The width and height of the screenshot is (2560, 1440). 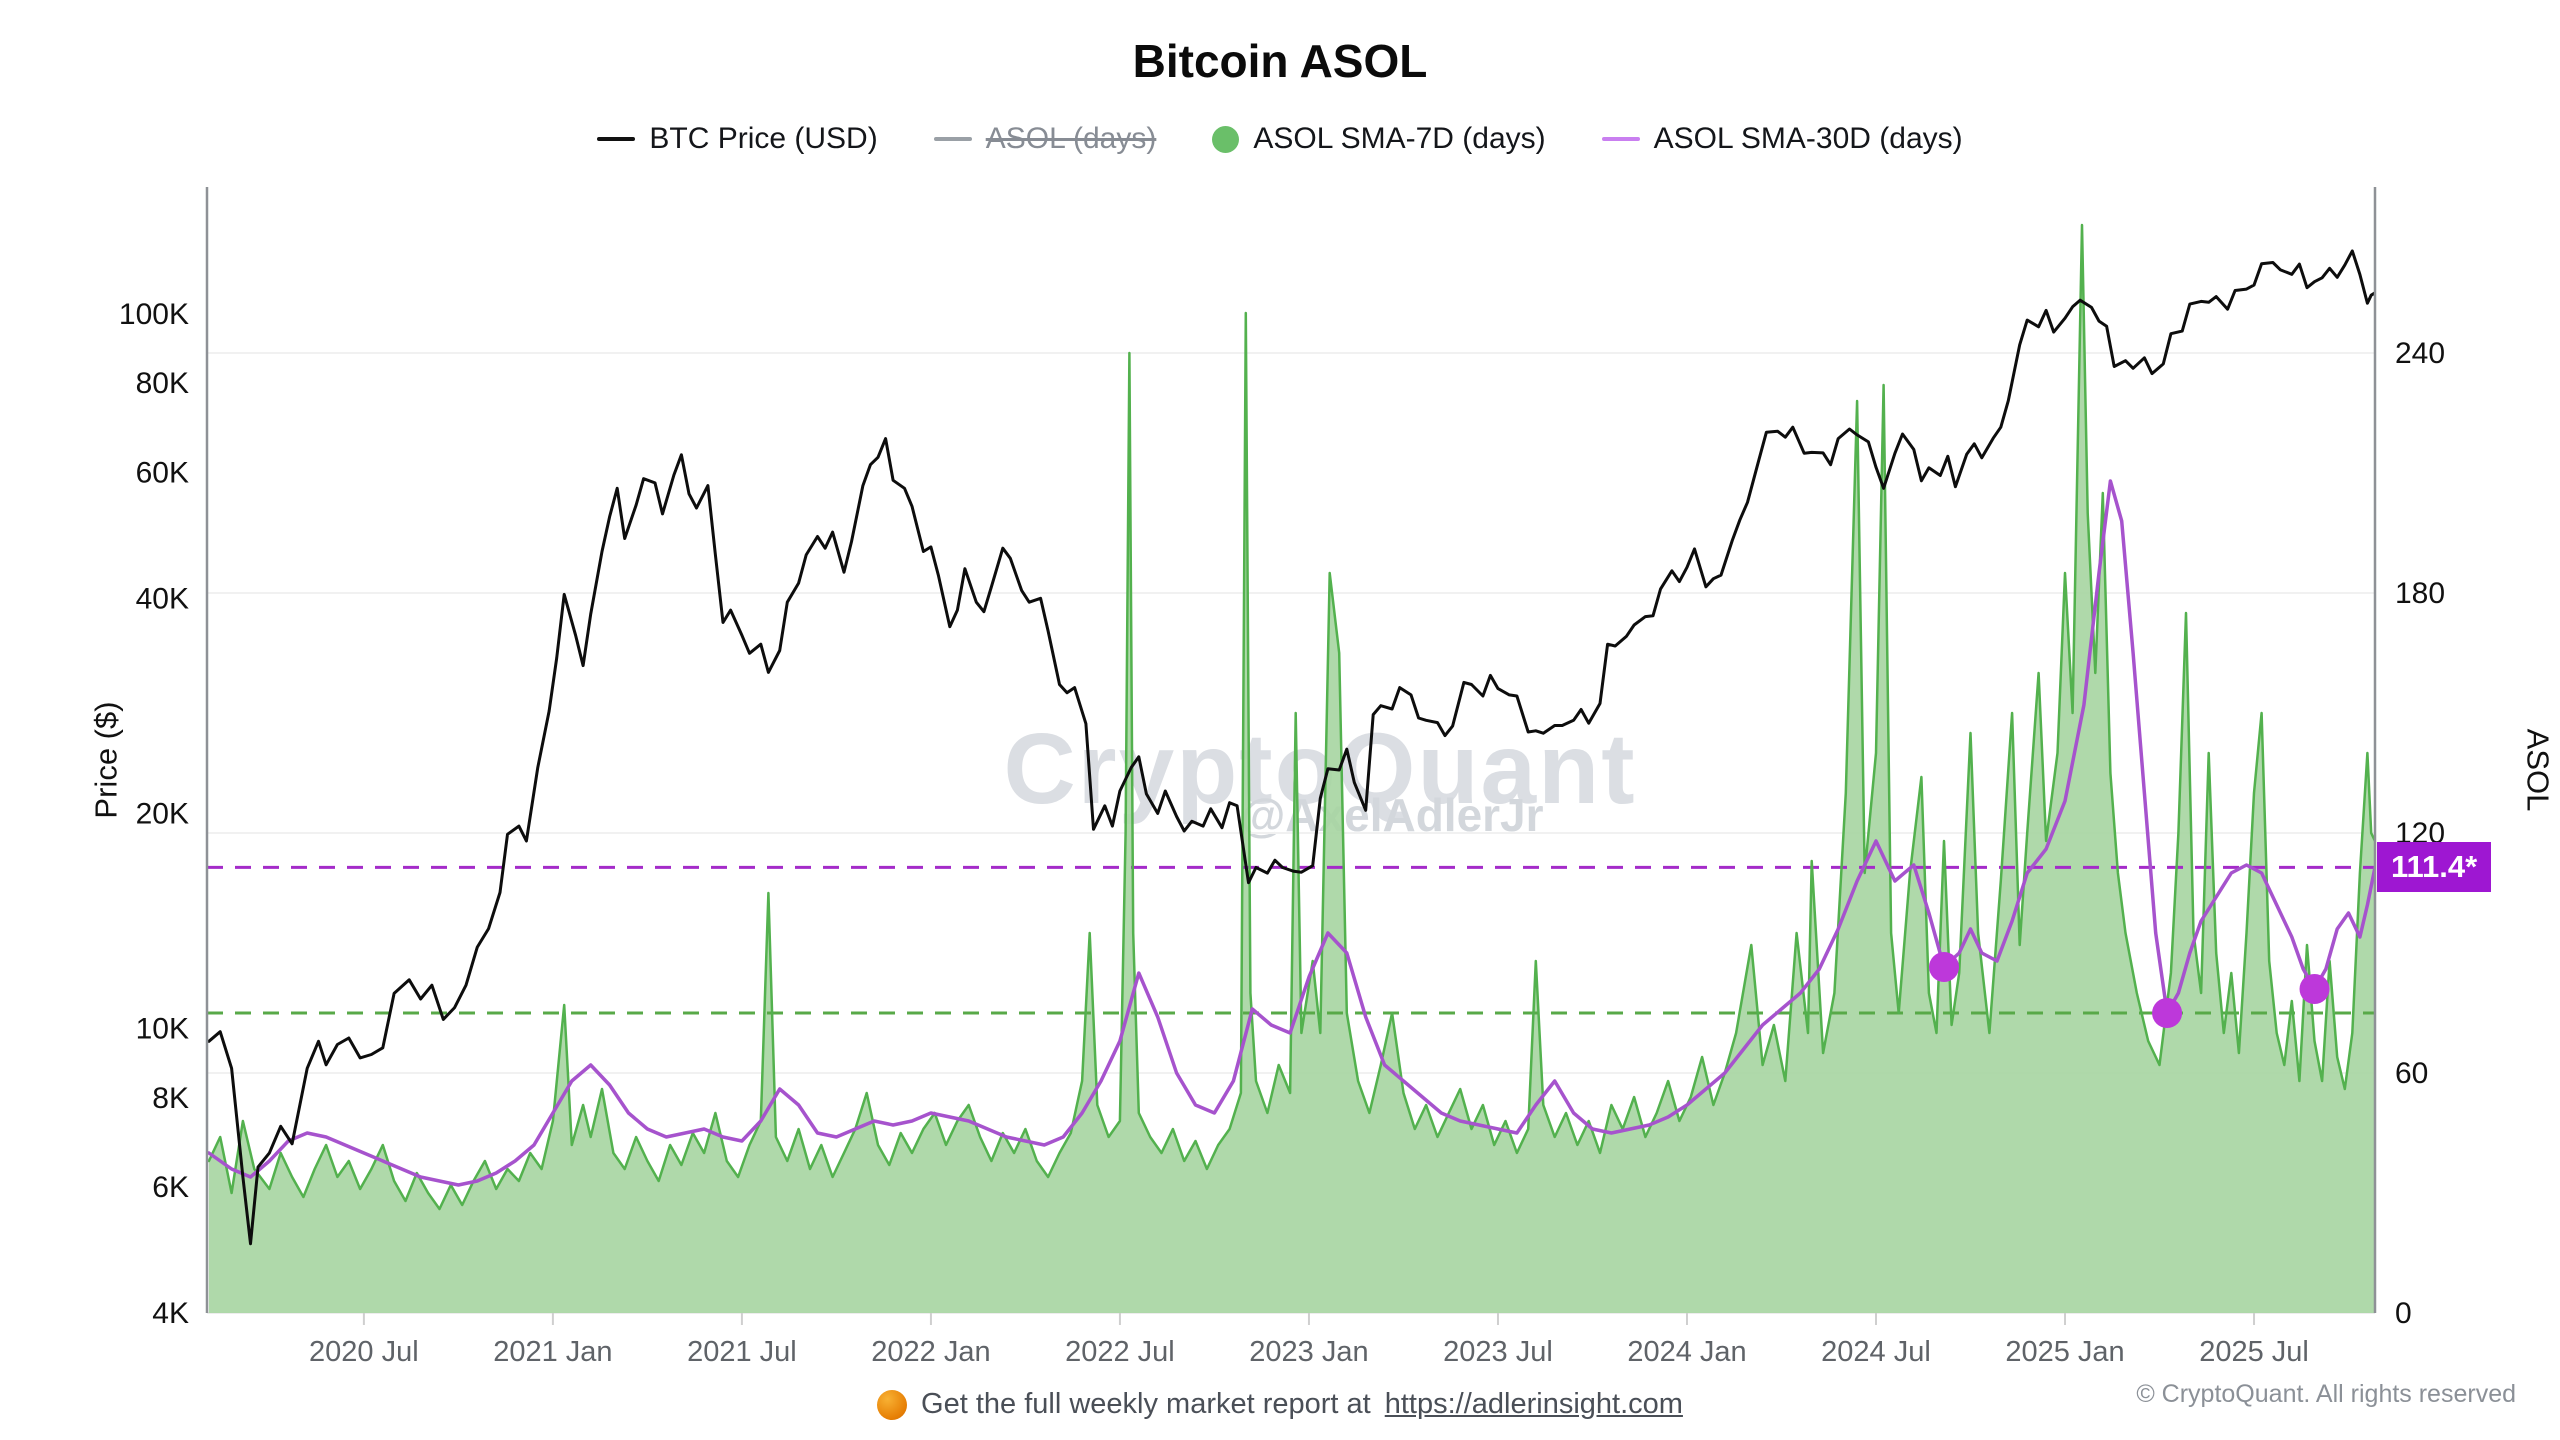 I want to click on x-tick-label: 2025 Jan, so click(x=2064, y=1352).